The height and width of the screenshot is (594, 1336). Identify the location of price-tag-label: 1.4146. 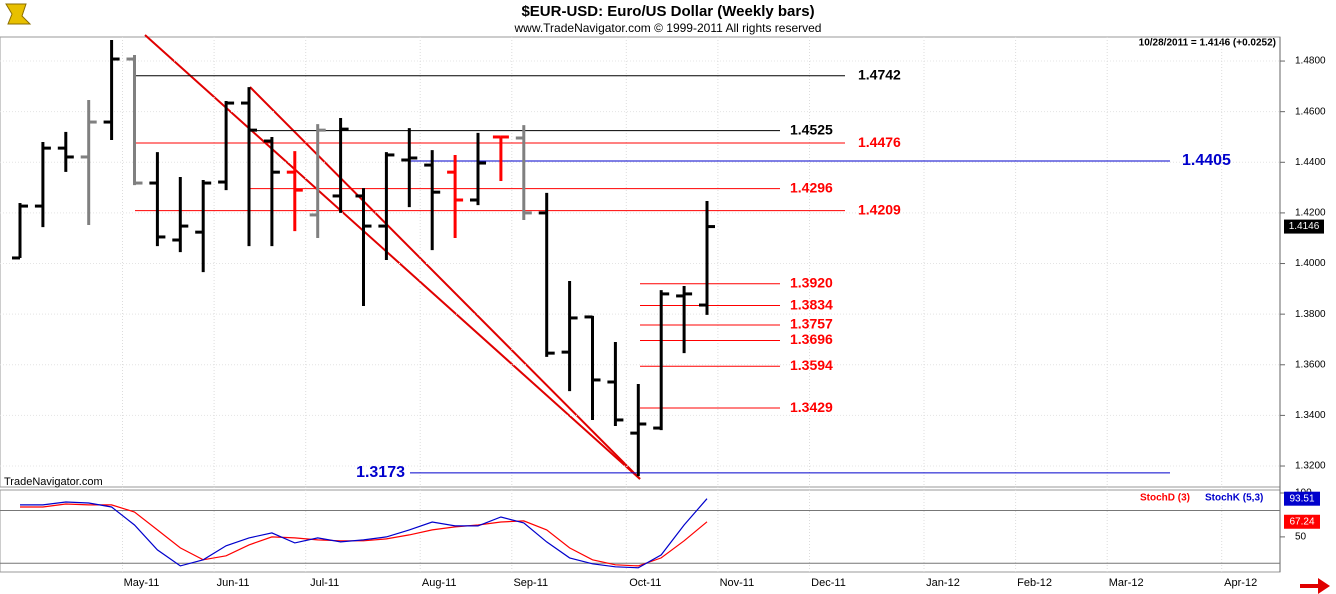
(1304, 226).